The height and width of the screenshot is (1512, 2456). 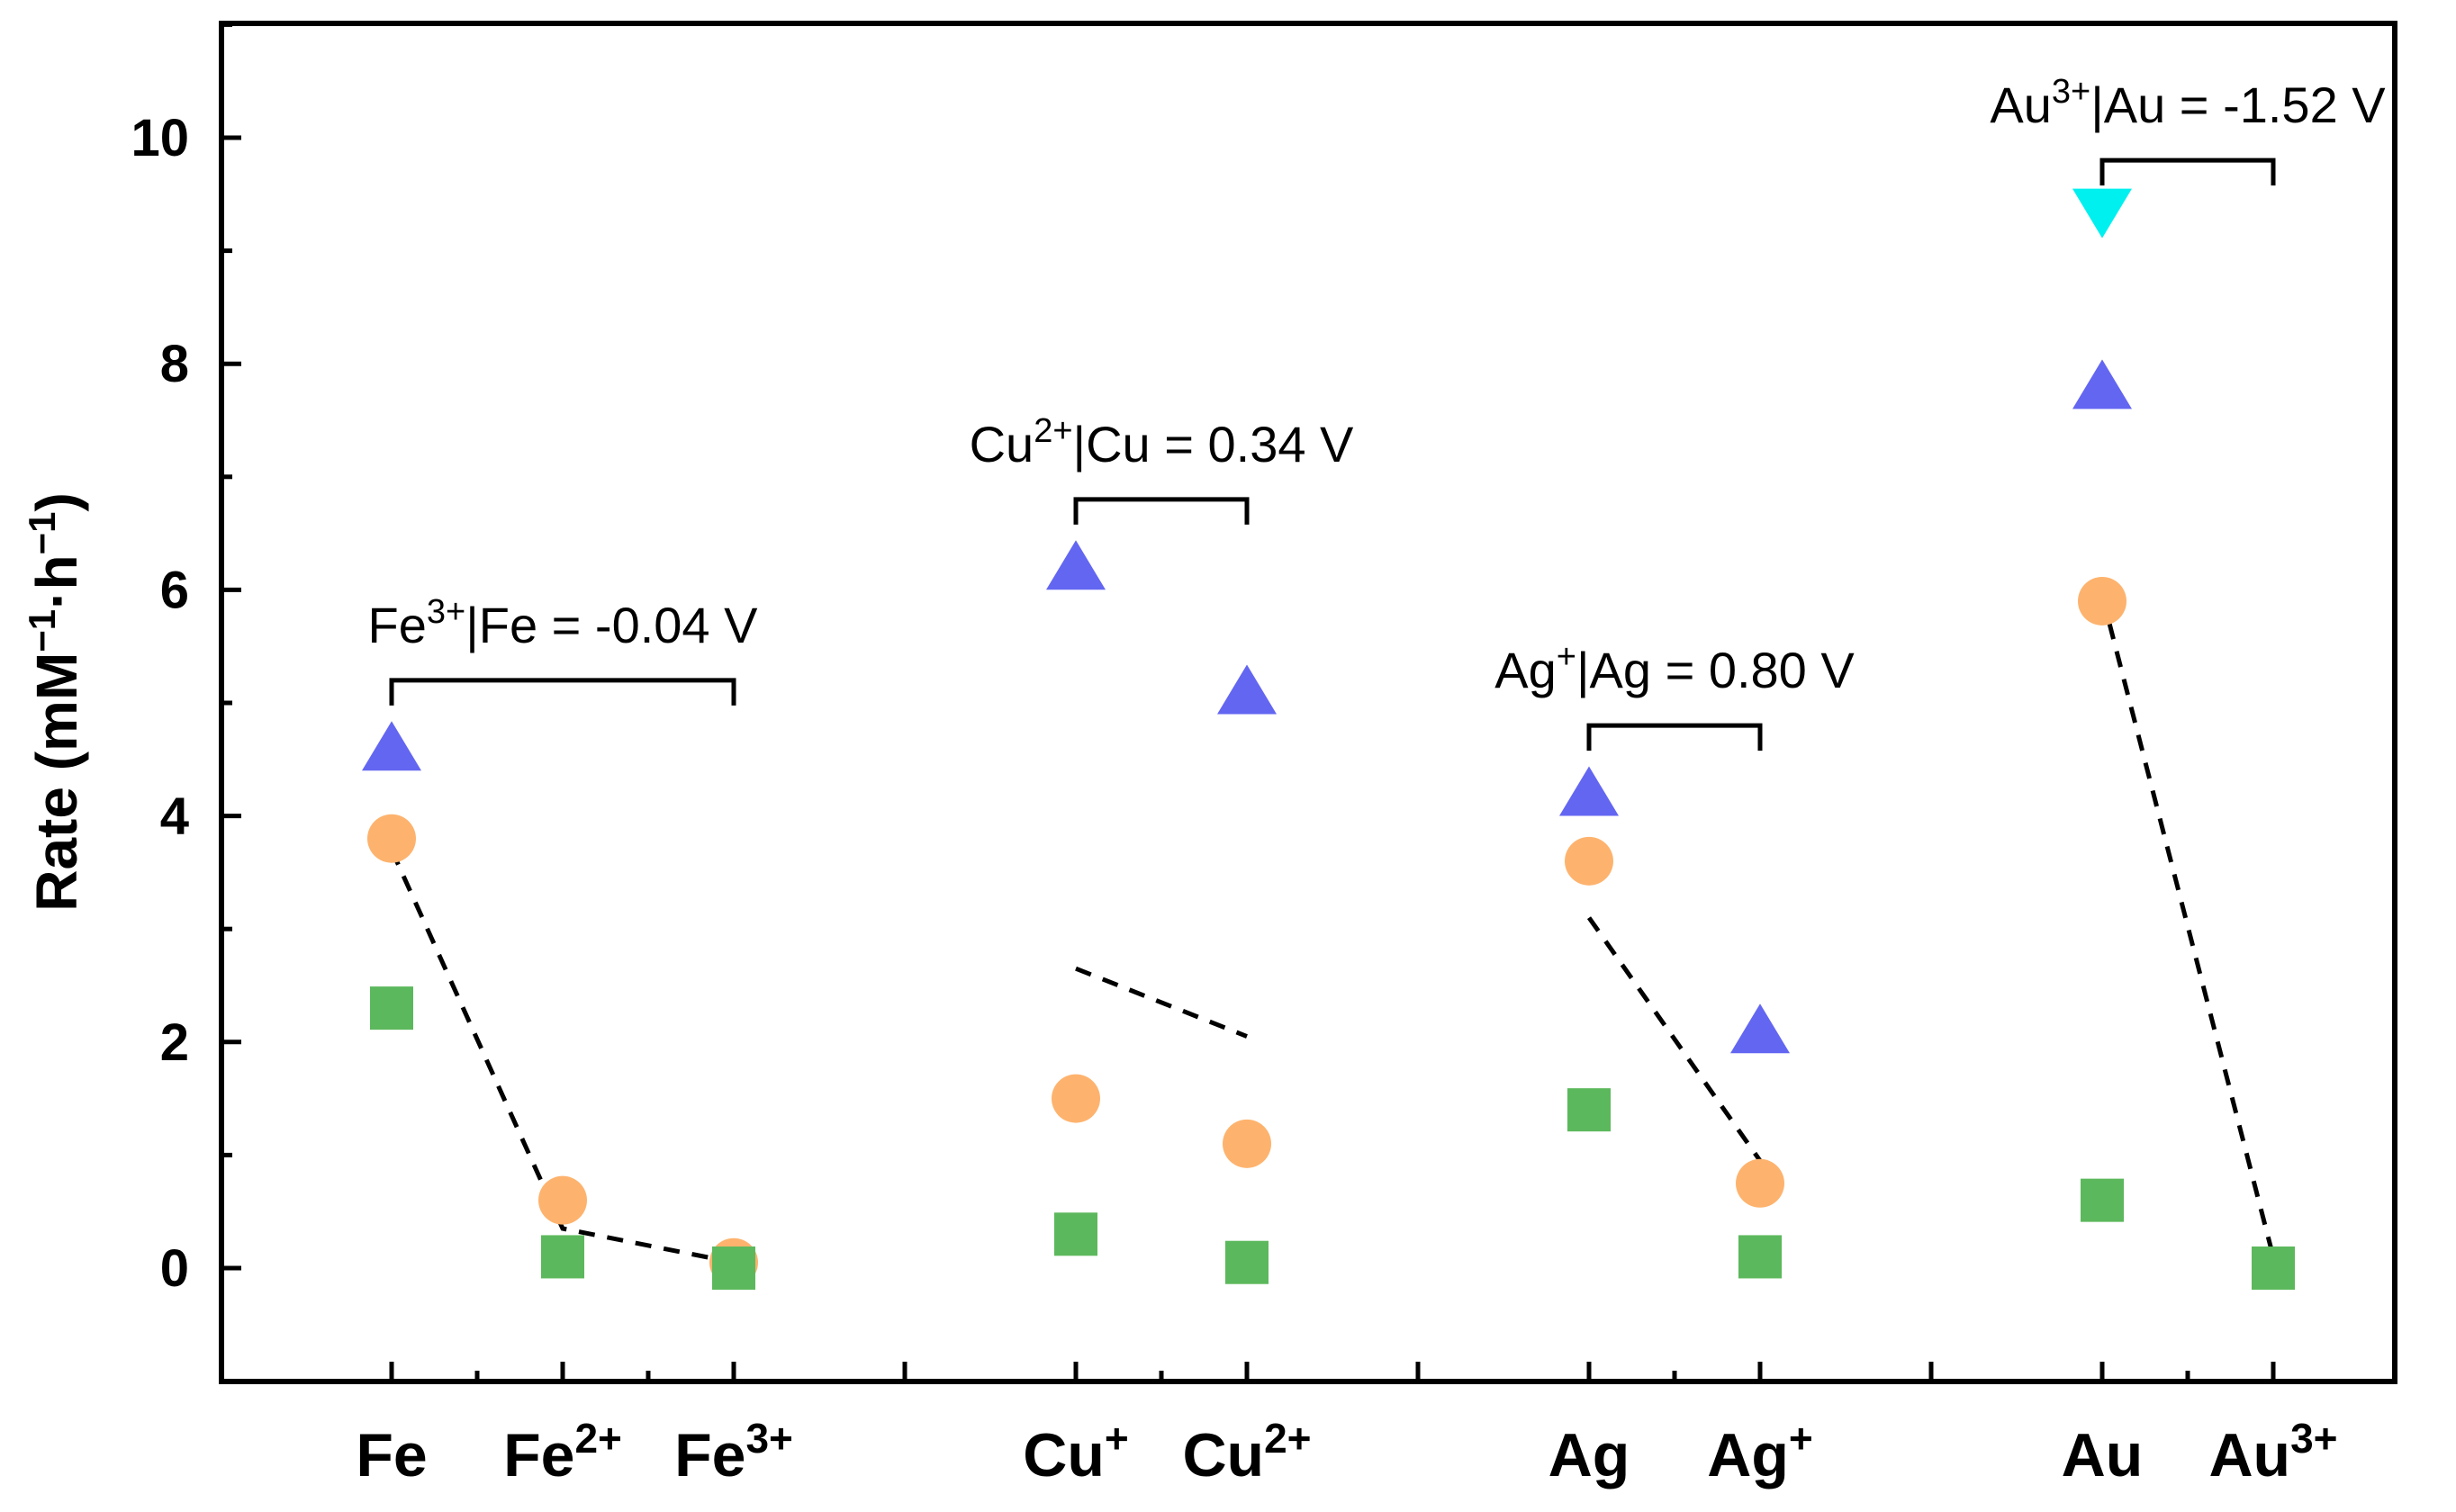 I want to click on y-tick-label: 10, so click(x=160, y=138).